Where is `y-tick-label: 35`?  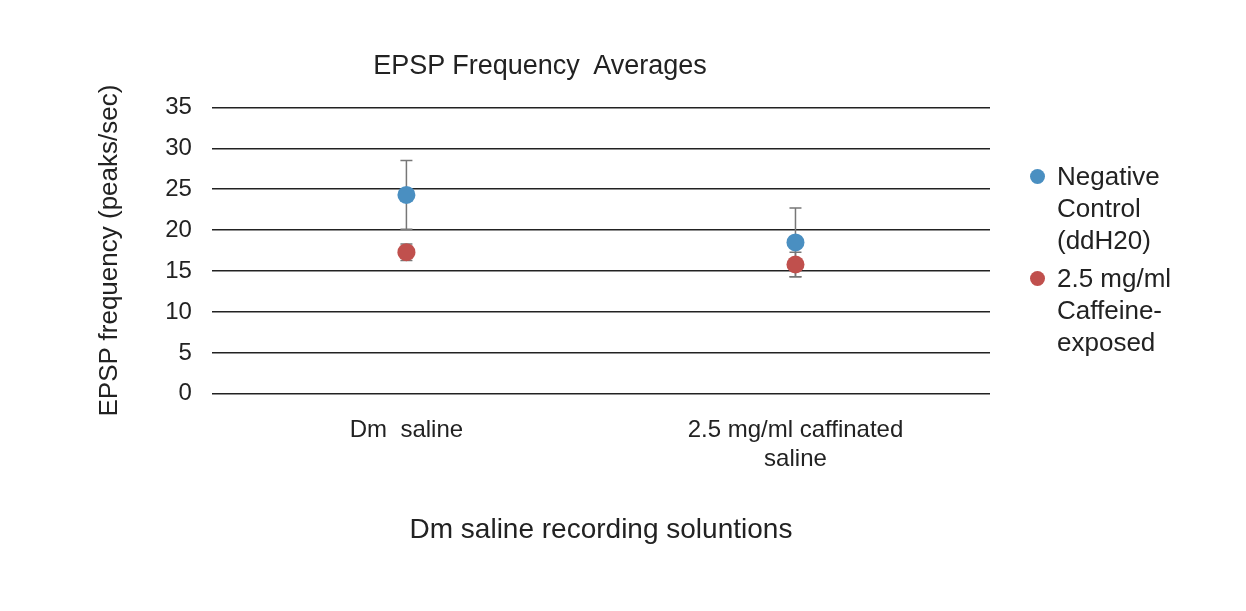 y-tick-label: 35 is located at coordinates (178, 106).